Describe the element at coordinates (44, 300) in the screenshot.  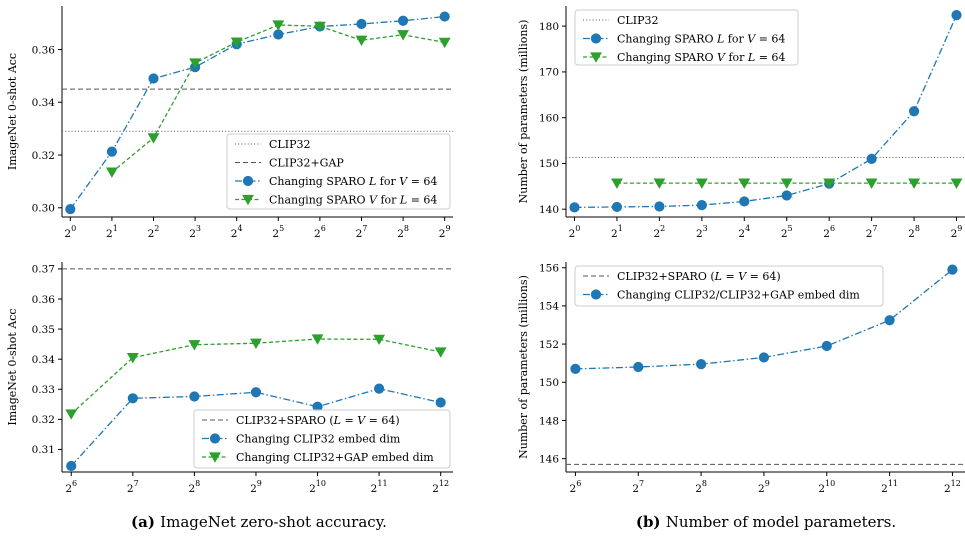
I see `y-tick-label: 0.36` at that location.